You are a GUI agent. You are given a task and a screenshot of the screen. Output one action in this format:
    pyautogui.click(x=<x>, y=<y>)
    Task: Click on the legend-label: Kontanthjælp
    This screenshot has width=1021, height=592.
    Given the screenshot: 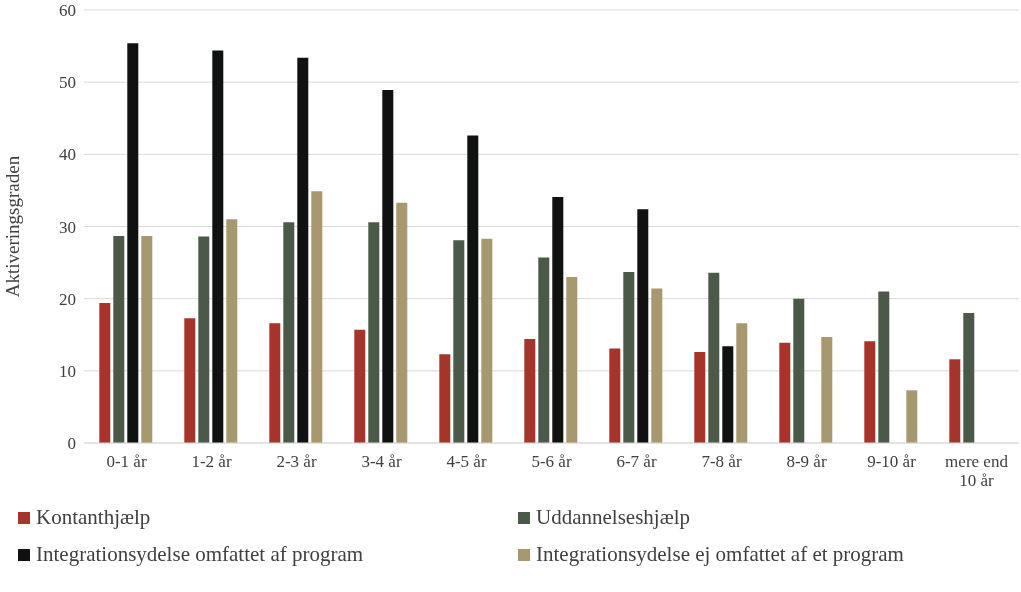 What is the action you would take?
    pyautogui.click(x=93, y=517)
    